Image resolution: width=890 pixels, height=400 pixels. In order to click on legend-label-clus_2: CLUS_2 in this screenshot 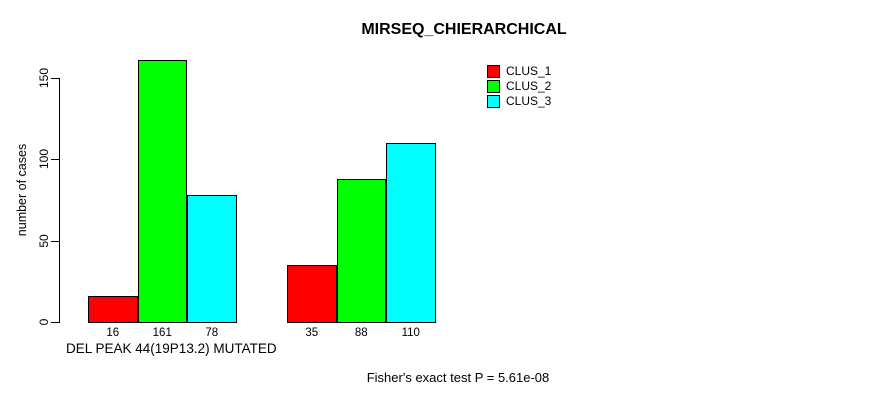, I will do `click(529, 86)`.